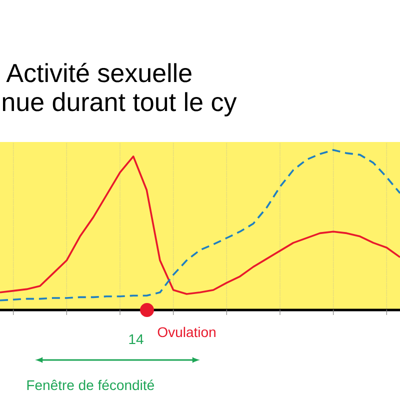  What do you see at coordinates (99, 72) in the screenshot?
I see `chart-title: Activité sexuelle` at bounding box center [99, 72].